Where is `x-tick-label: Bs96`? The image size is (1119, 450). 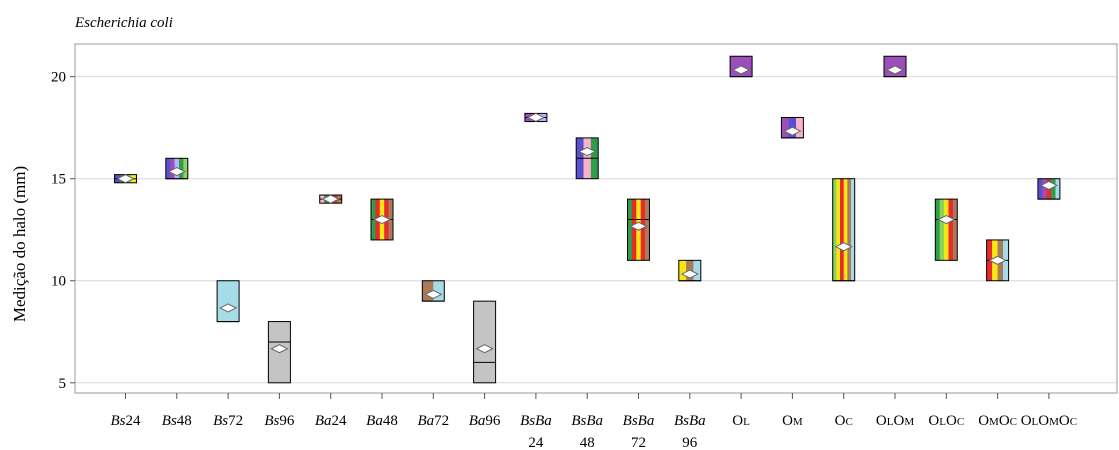 x-tick-label: Bs96 is located at coordinates (279, 421).